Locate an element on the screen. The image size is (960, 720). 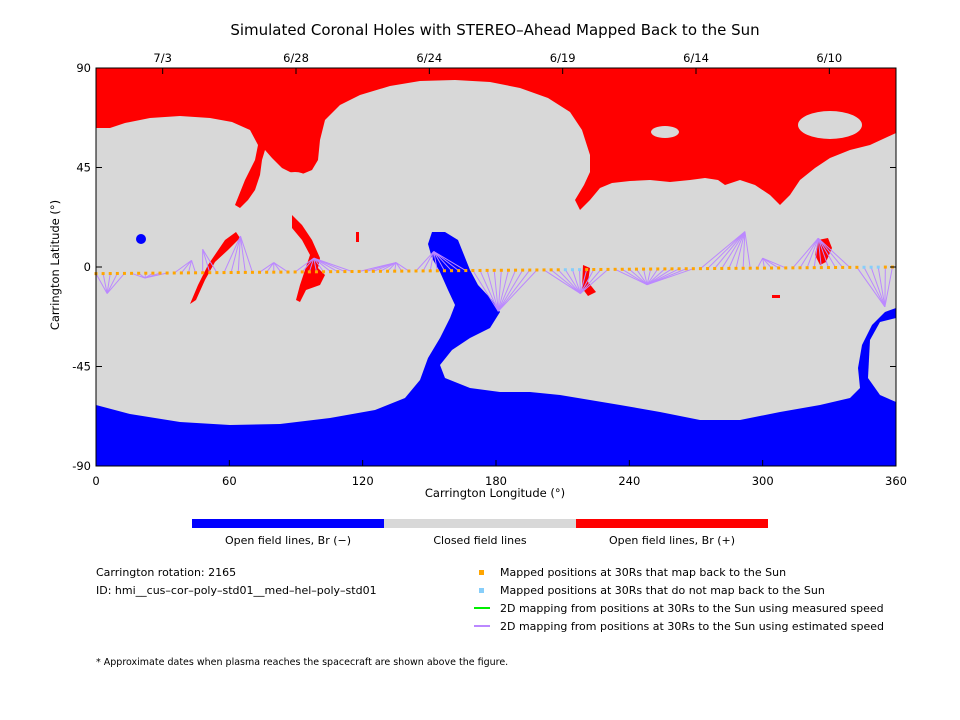
legend-estimated-line is located at coordinates (482, 626).